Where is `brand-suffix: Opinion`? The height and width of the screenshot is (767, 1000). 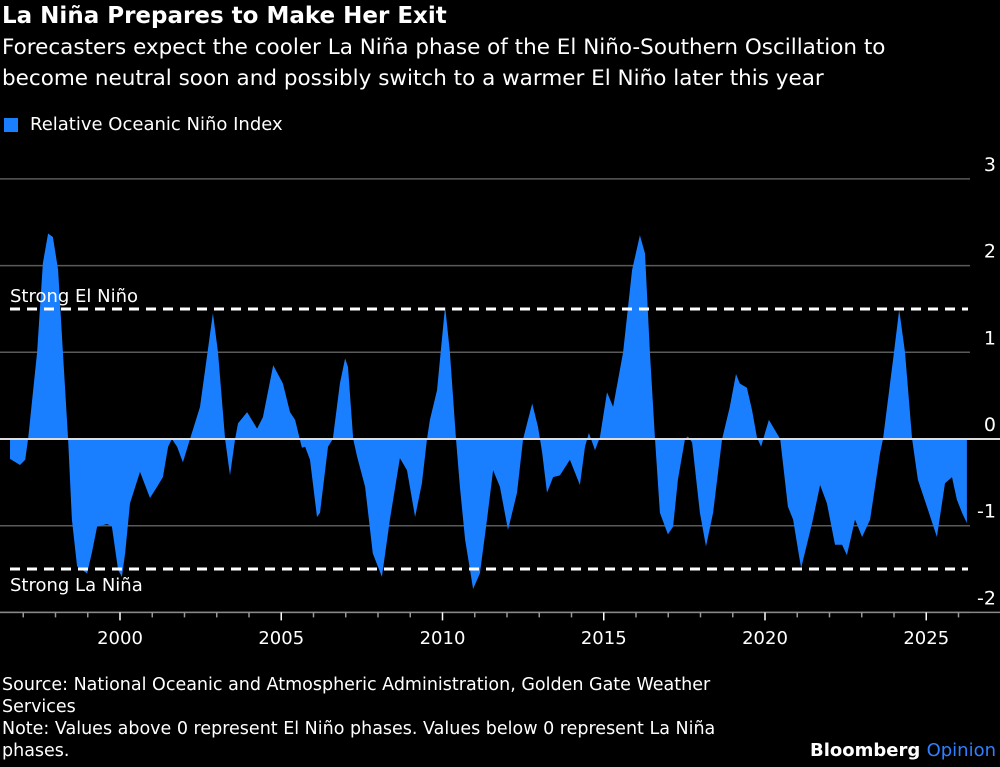
brand-suffix: Opinion is located at coordinates (961, 750).